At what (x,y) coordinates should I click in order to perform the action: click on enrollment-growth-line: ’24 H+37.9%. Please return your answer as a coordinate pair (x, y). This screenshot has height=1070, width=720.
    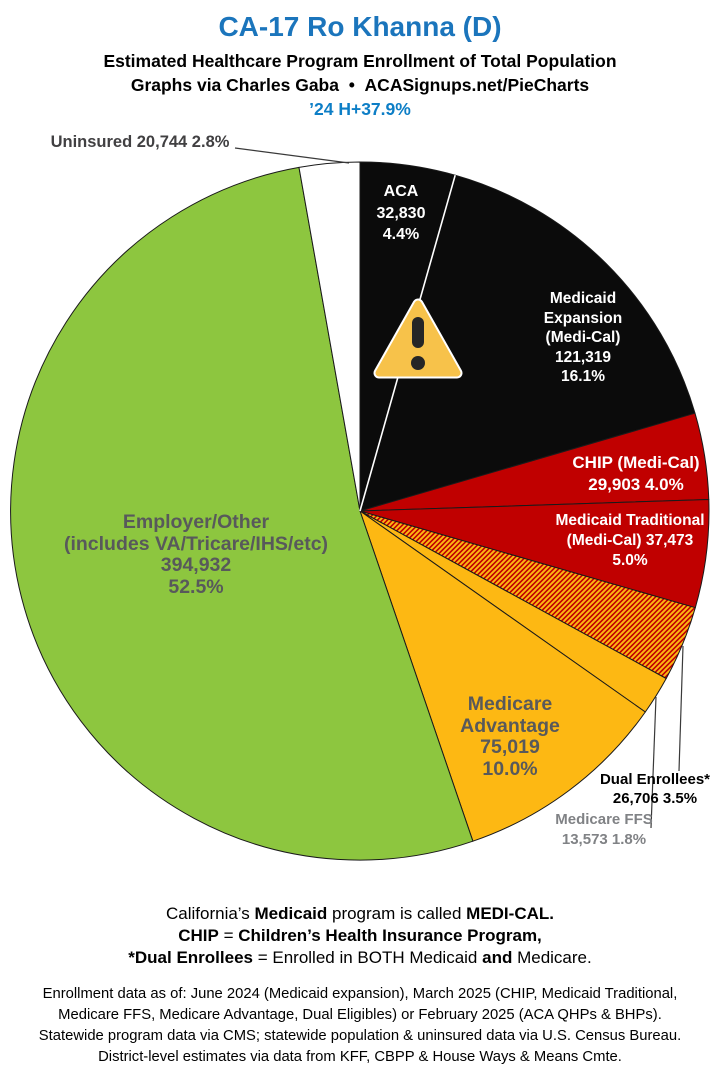
    Looking at the image, I should click on (360, 109).